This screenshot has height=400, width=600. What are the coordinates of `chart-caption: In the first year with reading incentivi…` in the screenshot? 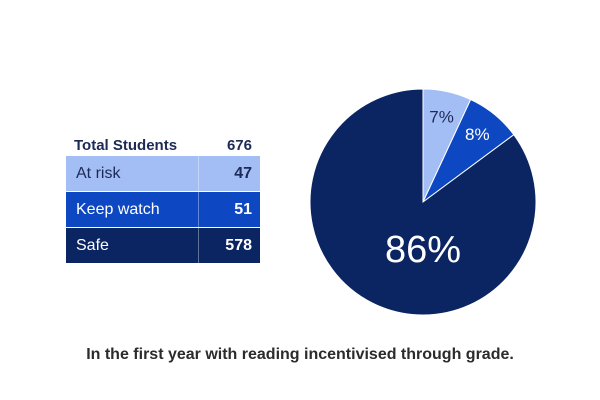 It's located at (300, 354).